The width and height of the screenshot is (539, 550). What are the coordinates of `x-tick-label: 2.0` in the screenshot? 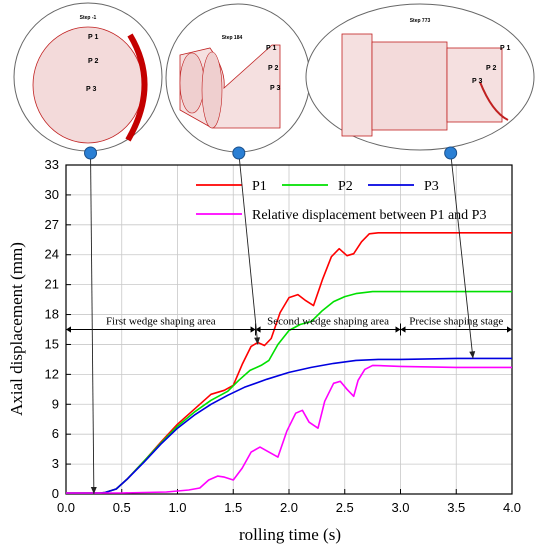 It's located at (289, 507).